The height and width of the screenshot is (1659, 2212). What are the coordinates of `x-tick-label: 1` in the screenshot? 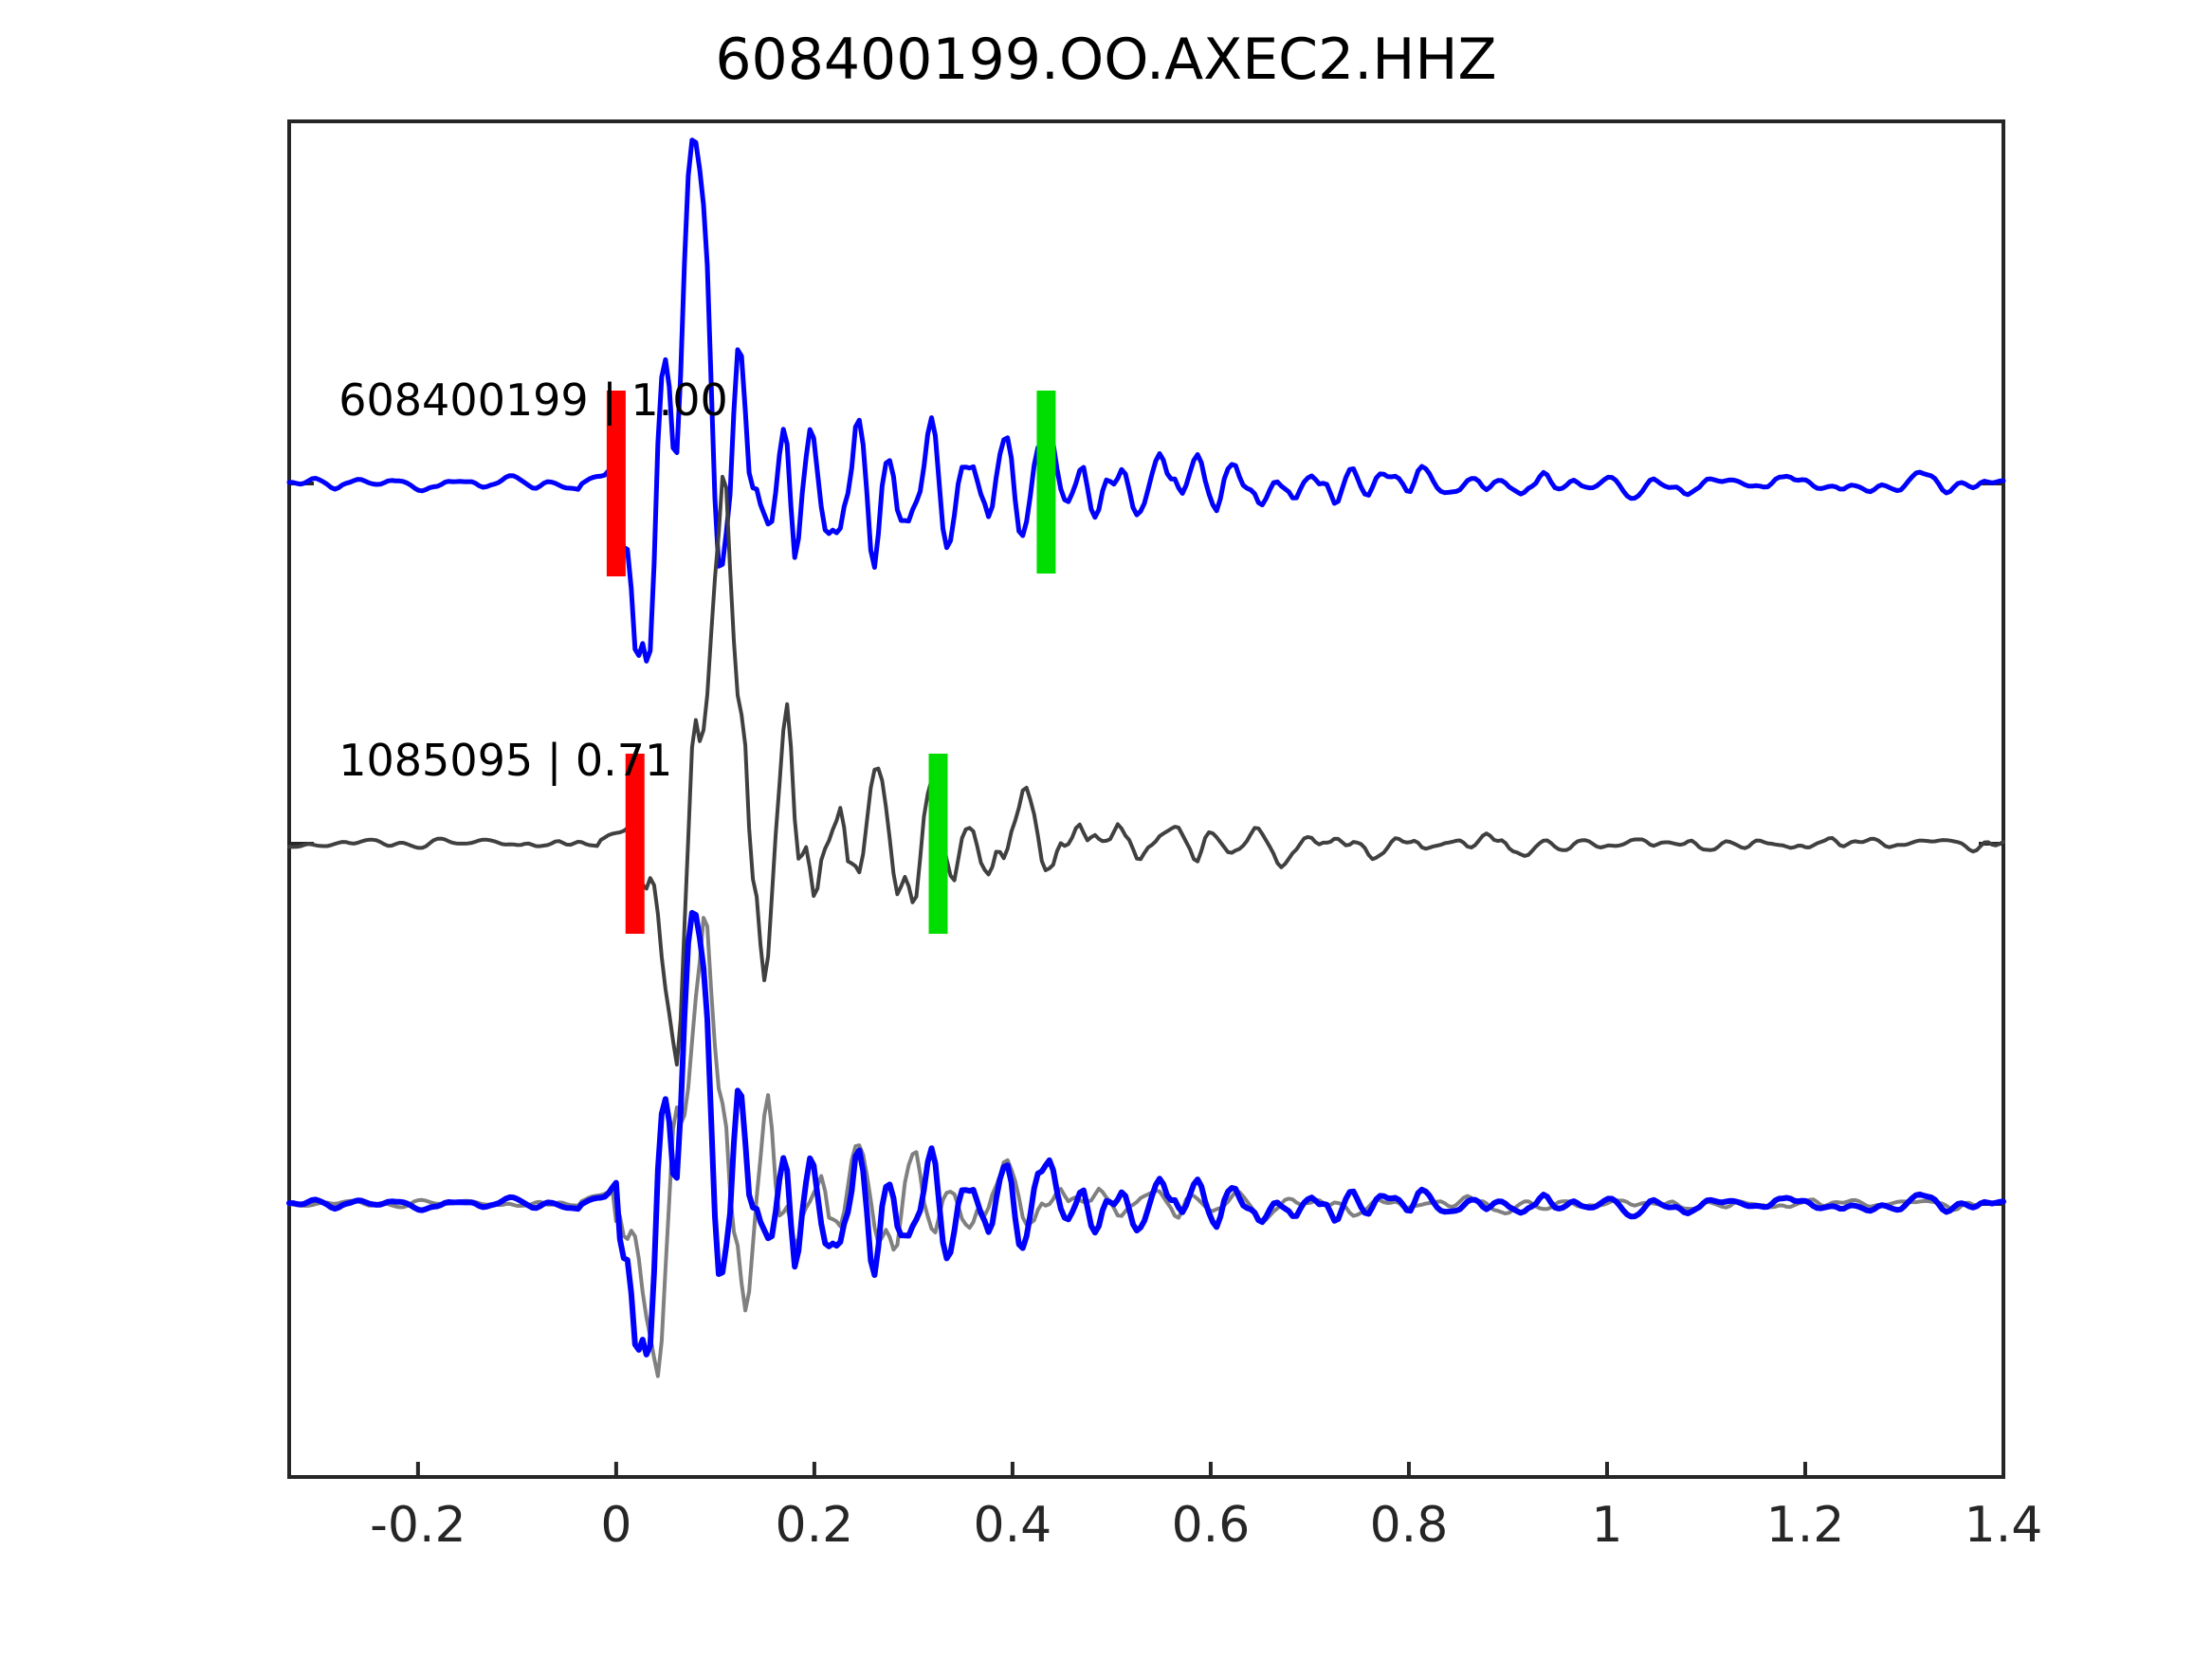 It's located at (1606, 1525).